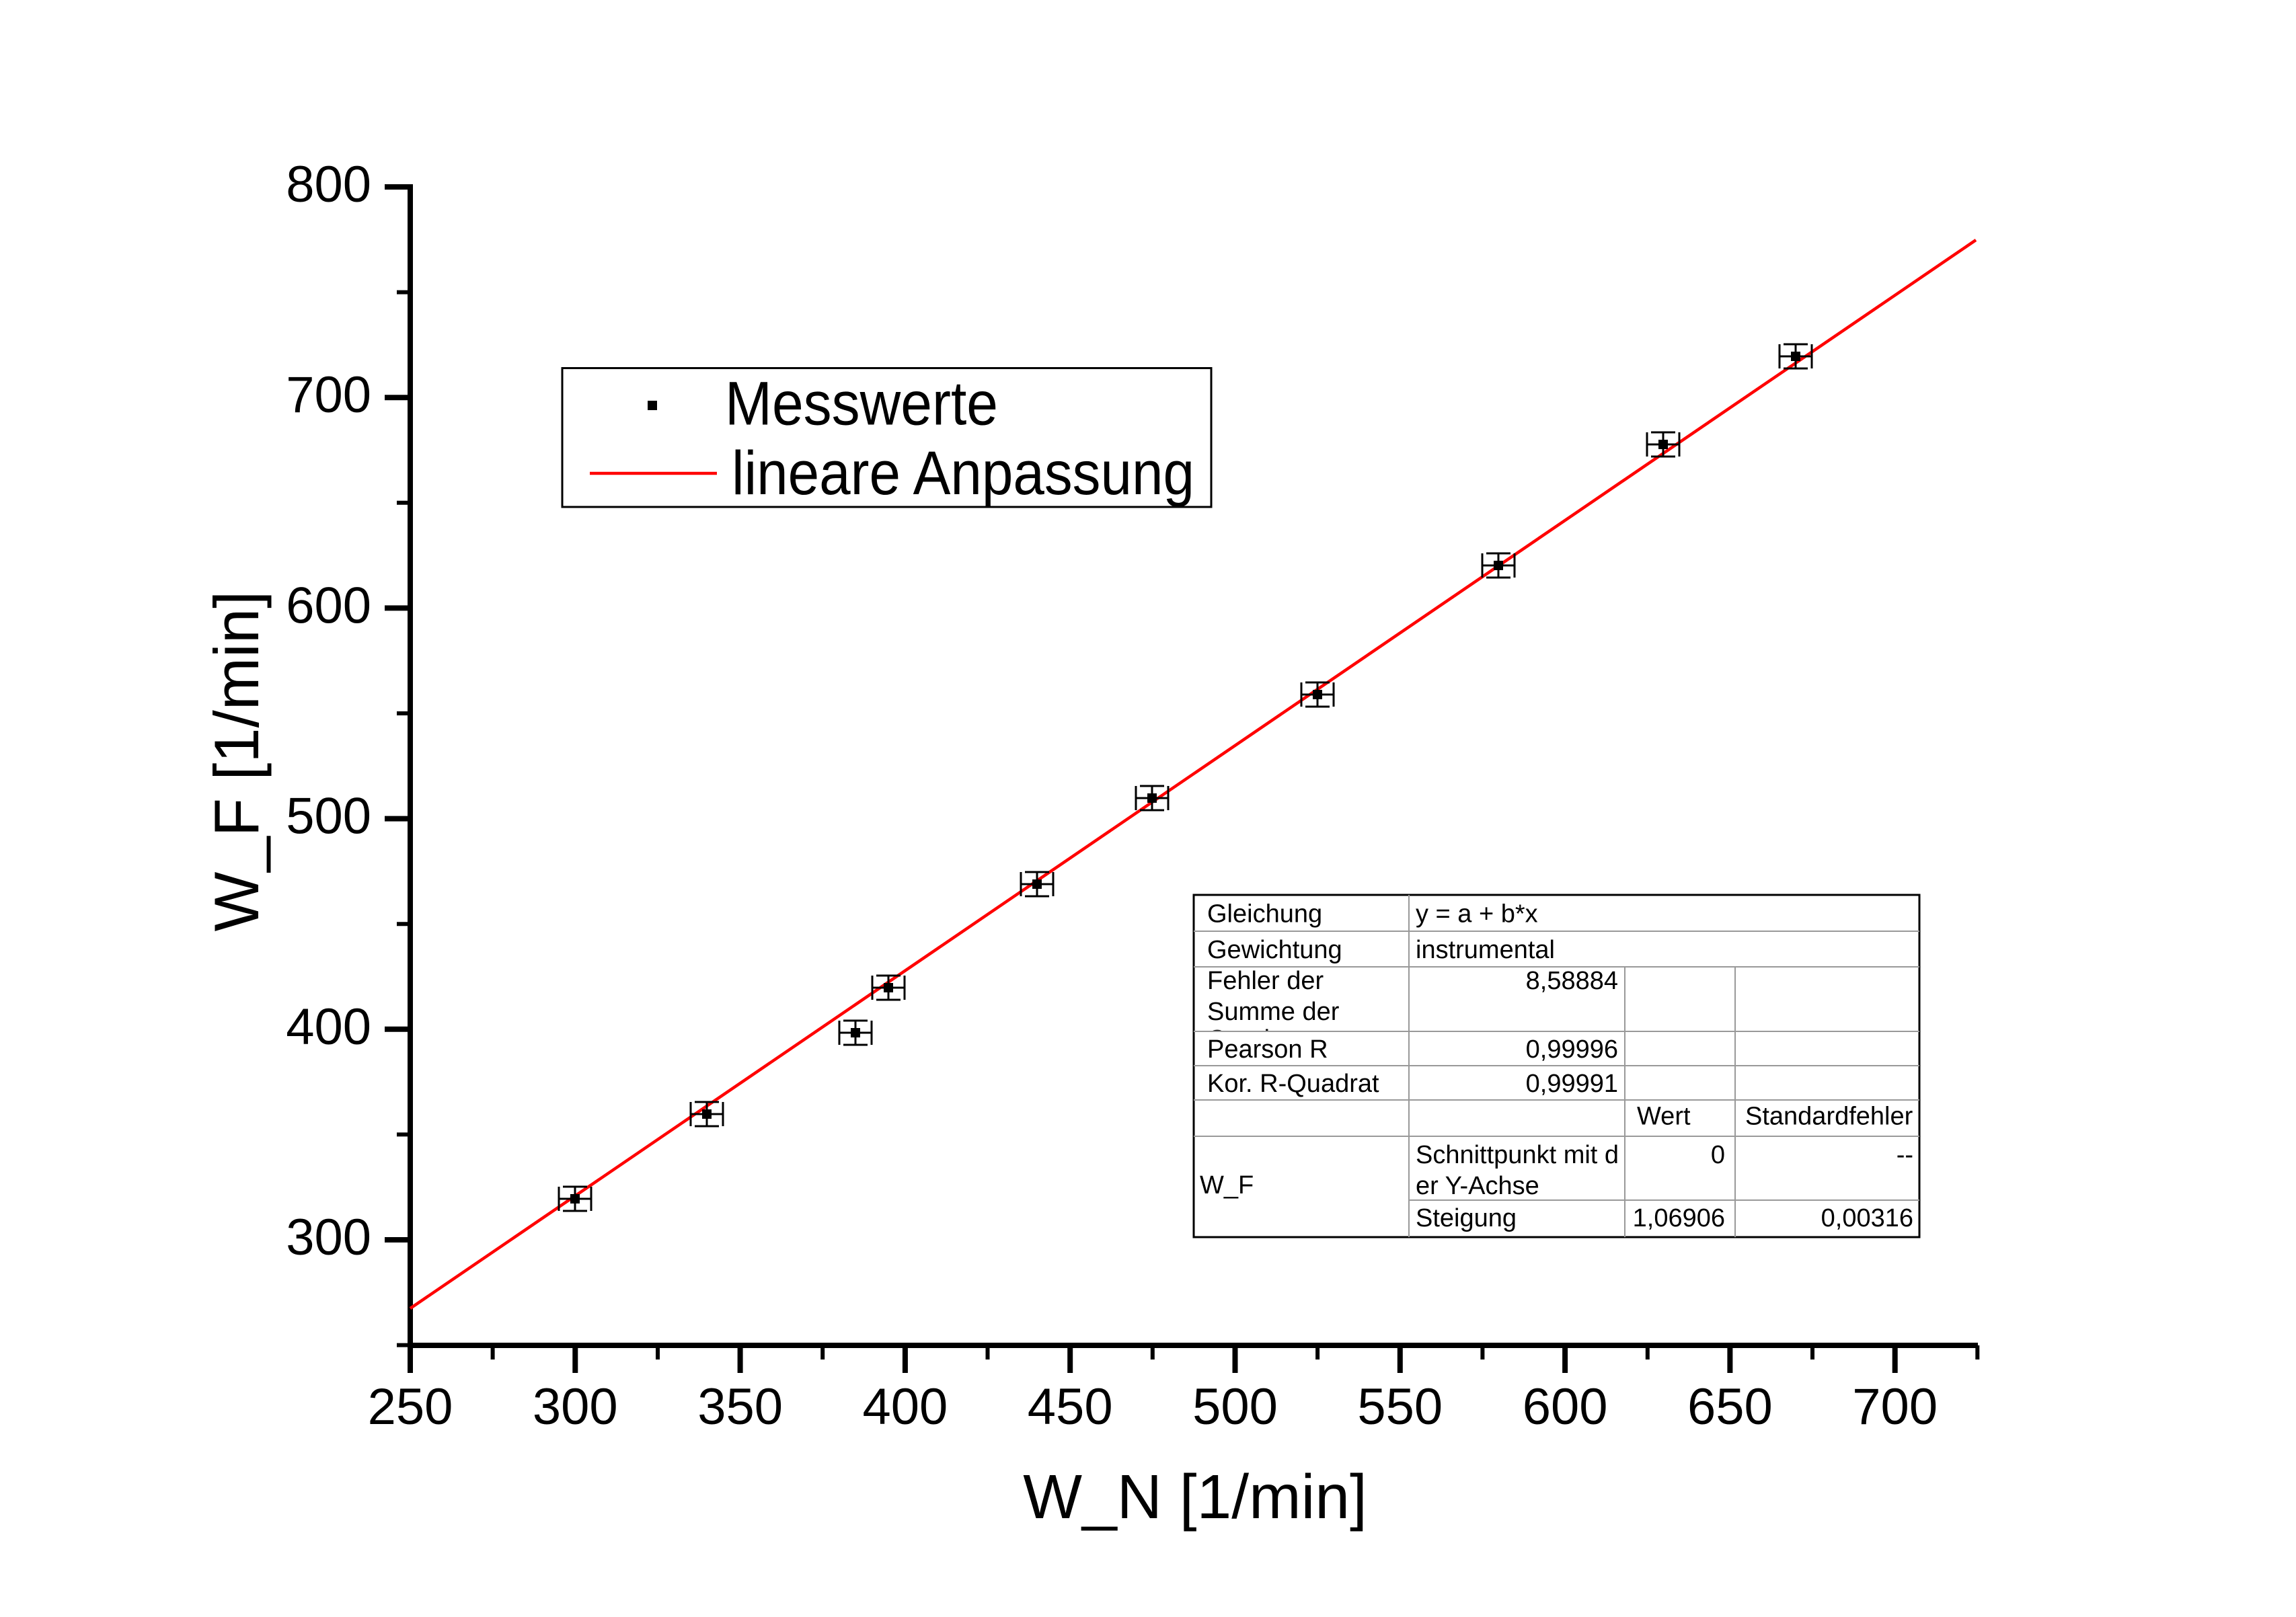 The height and width of the screenshot is (1617, 2296). Describe the element at coordinates (1260, 1039) in the screenshot. I see `svg-text: Quadrate` at that location.